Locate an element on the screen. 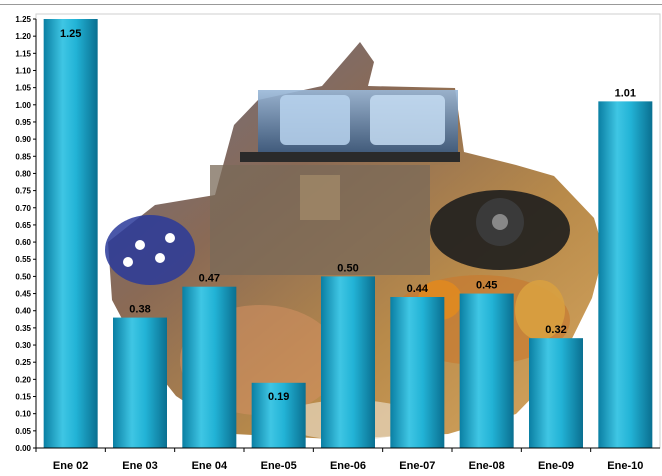 This screenshot has height=476, width=662. y-tick-label: 0.80 is located at coordinates (23, 173).